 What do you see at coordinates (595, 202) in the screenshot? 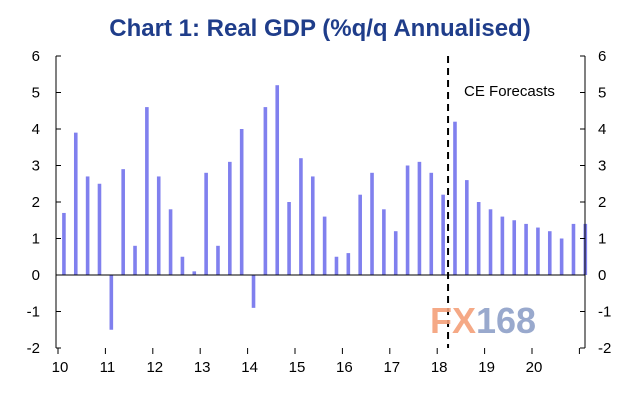
I see `y-ticks-right: 6 5 4 3 2 1 0 -1 -2` at bounding box center [595, 202].